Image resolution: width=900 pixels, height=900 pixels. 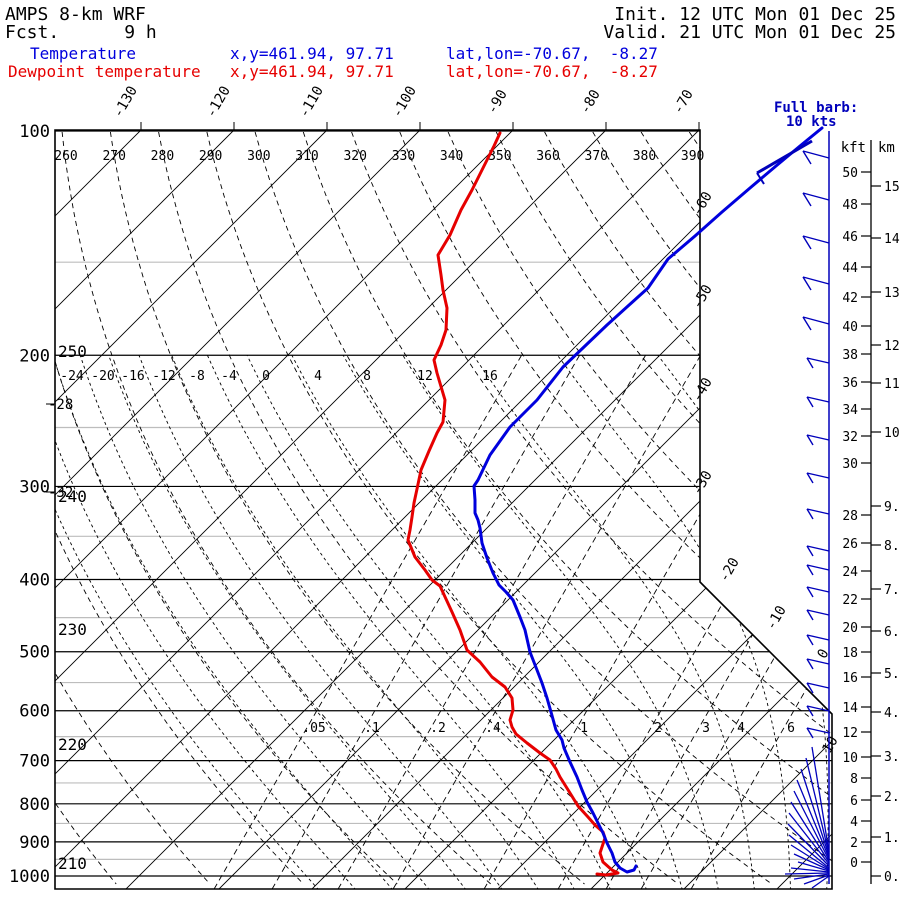 What do you see at coordinates (854, 843) in the screenshot?
I see `svg-text: 2` at bounding box center [854, 843].